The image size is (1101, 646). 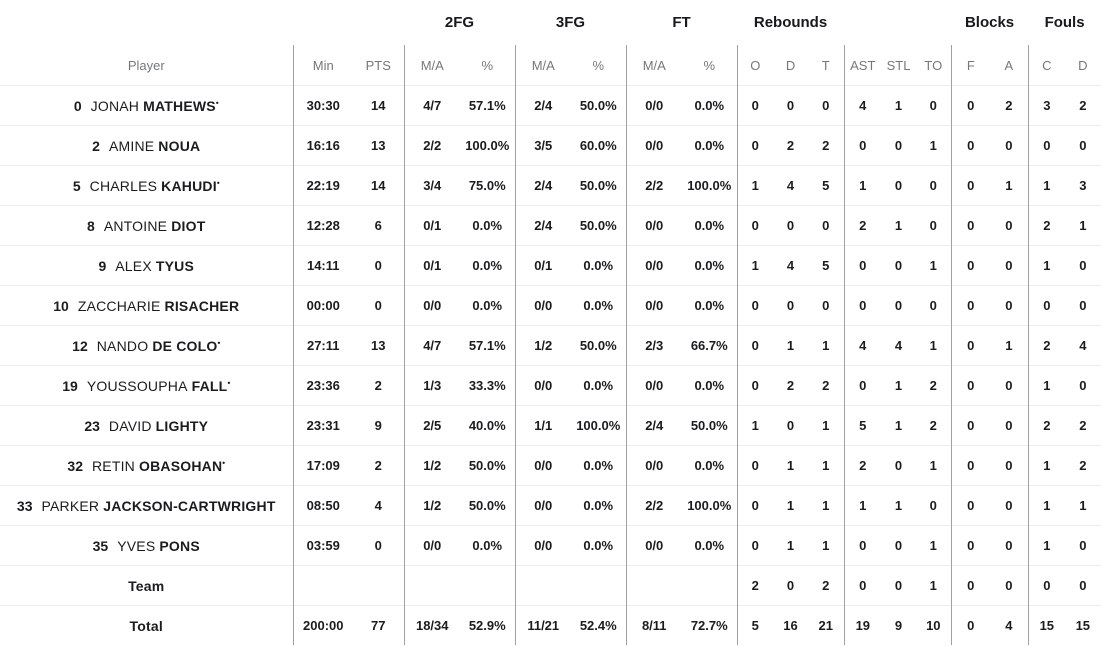 I want to click on player-cell: 2 AMINE NOUA, so click(x=146, y=146).